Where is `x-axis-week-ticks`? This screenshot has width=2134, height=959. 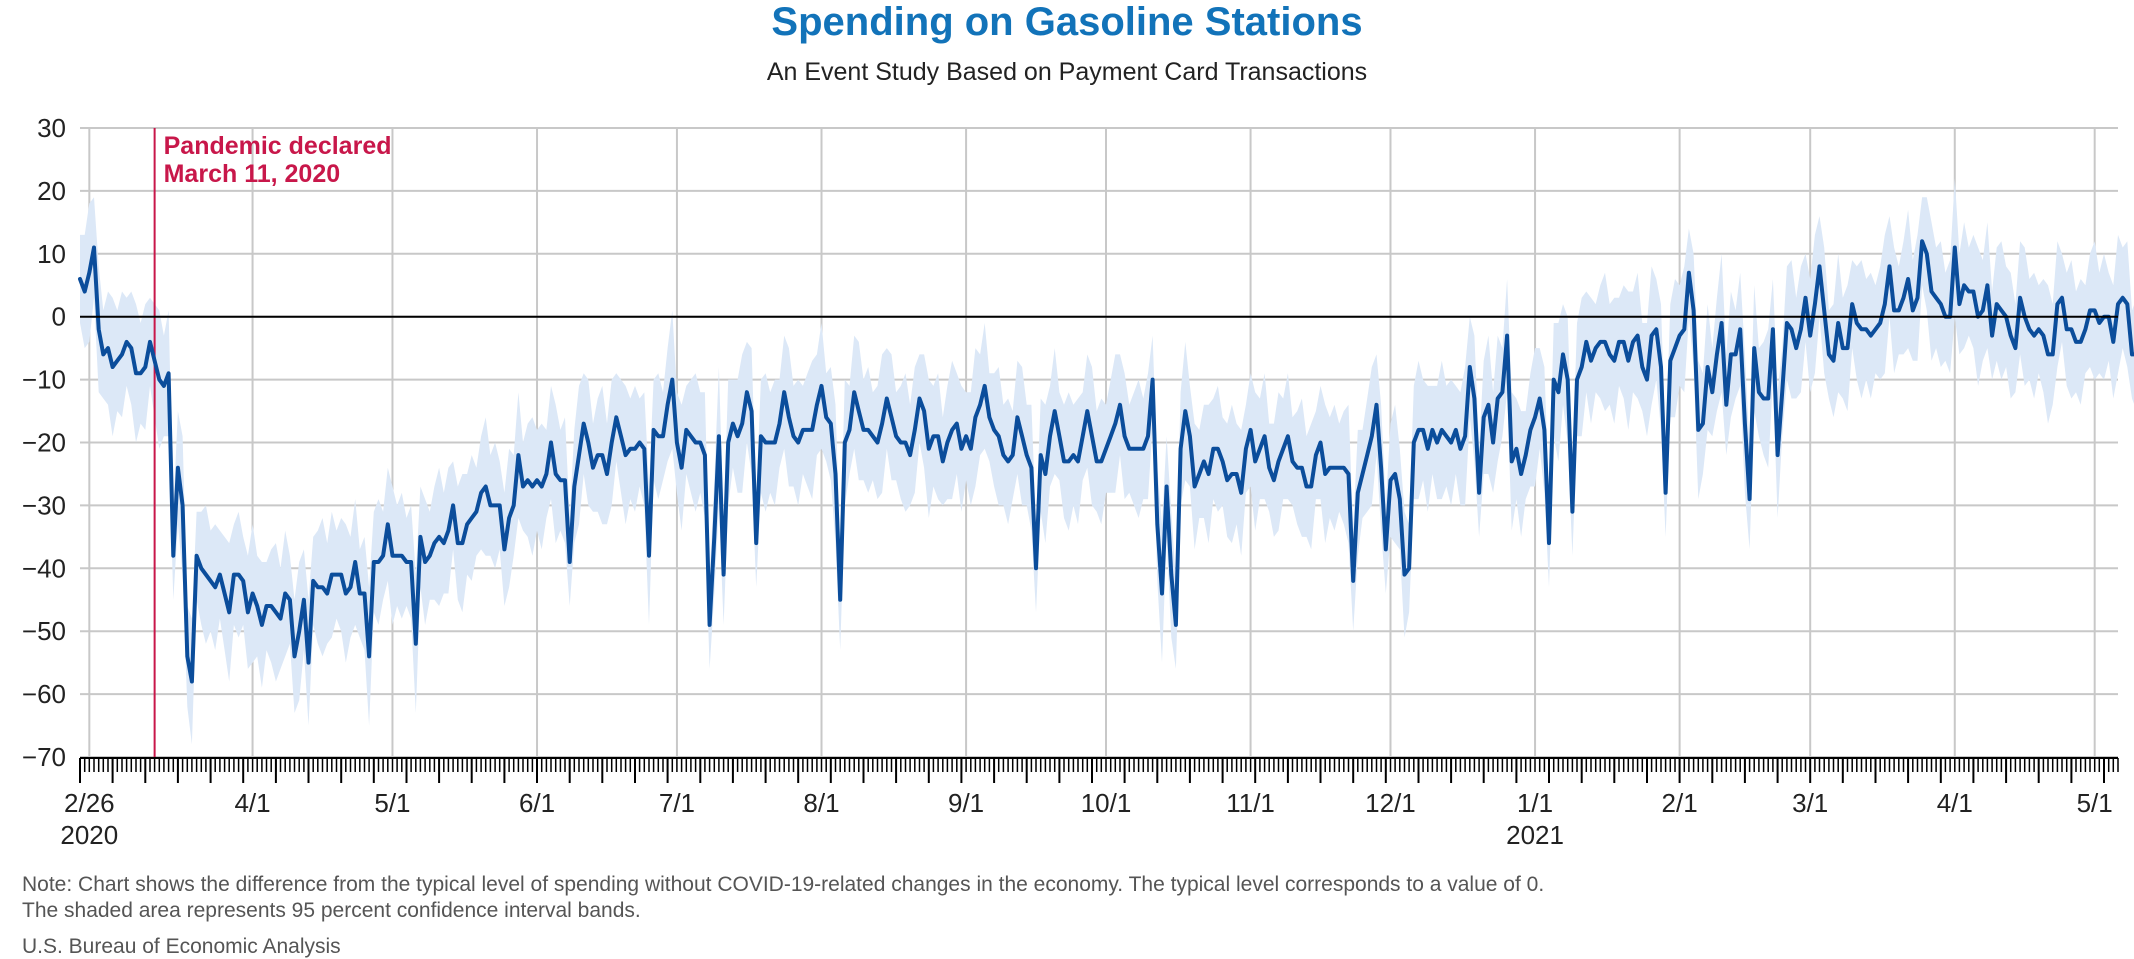
x-axis-week-ticks is located at coordinates (1092, 770).